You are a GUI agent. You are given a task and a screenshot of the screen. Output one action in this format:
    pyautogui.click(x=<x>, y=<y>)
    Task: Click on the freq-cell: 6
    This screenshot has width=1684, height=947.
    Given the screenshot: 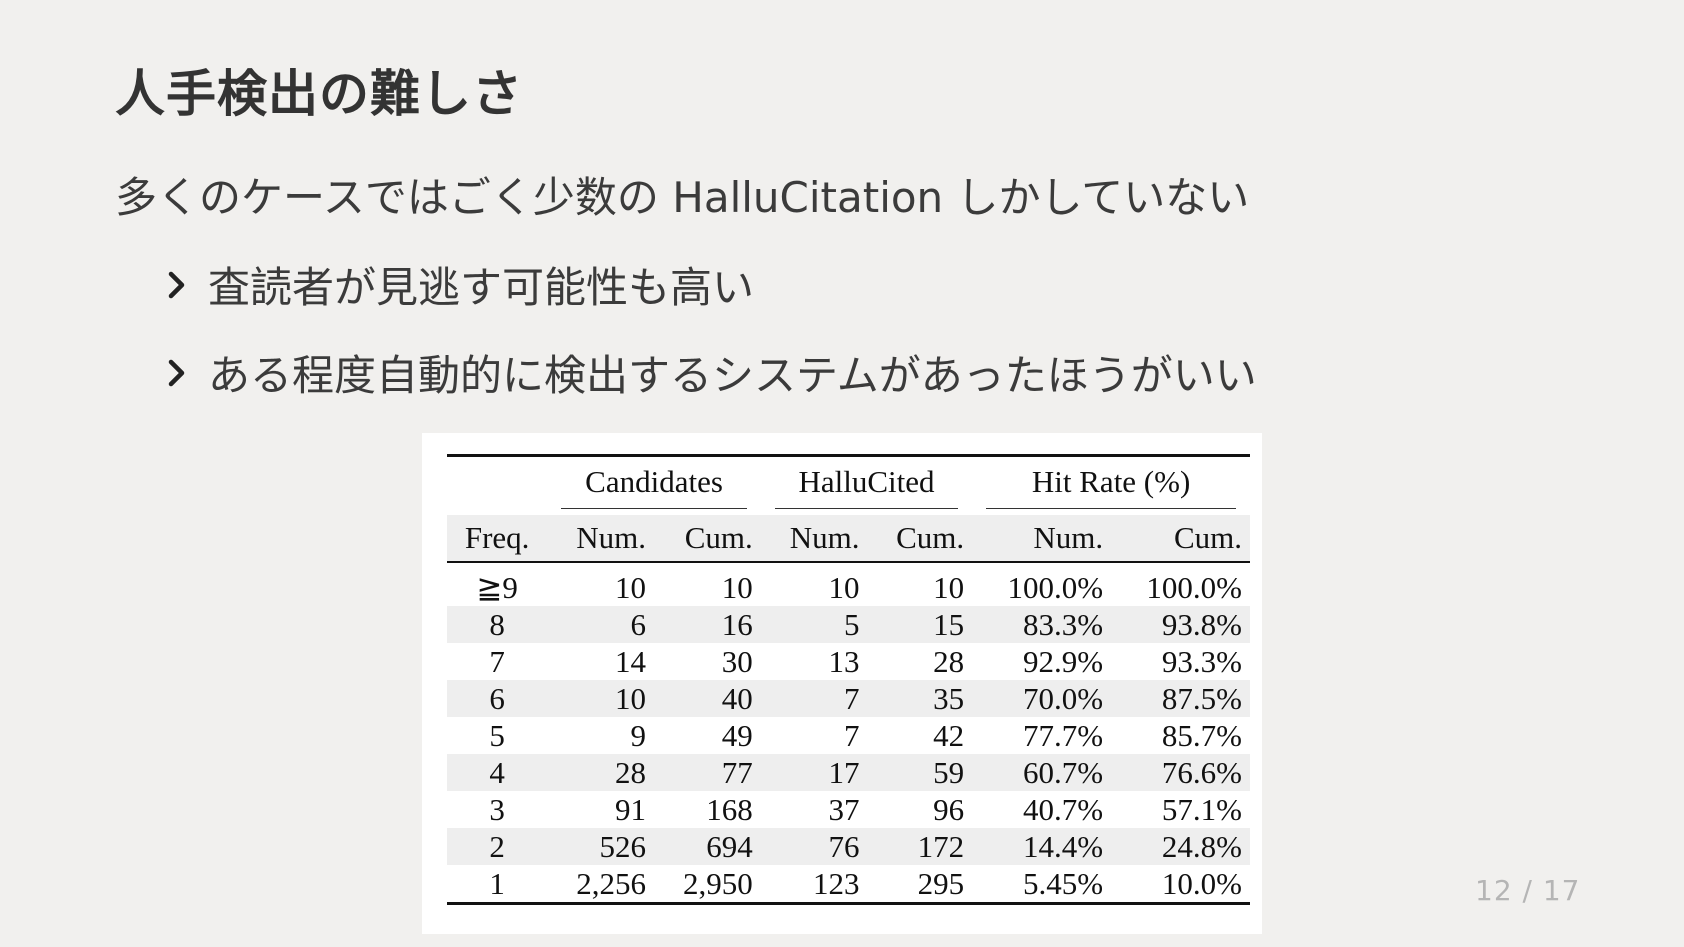 What is the action you would take?
    pyautogui.click(x=497, y=698)
    